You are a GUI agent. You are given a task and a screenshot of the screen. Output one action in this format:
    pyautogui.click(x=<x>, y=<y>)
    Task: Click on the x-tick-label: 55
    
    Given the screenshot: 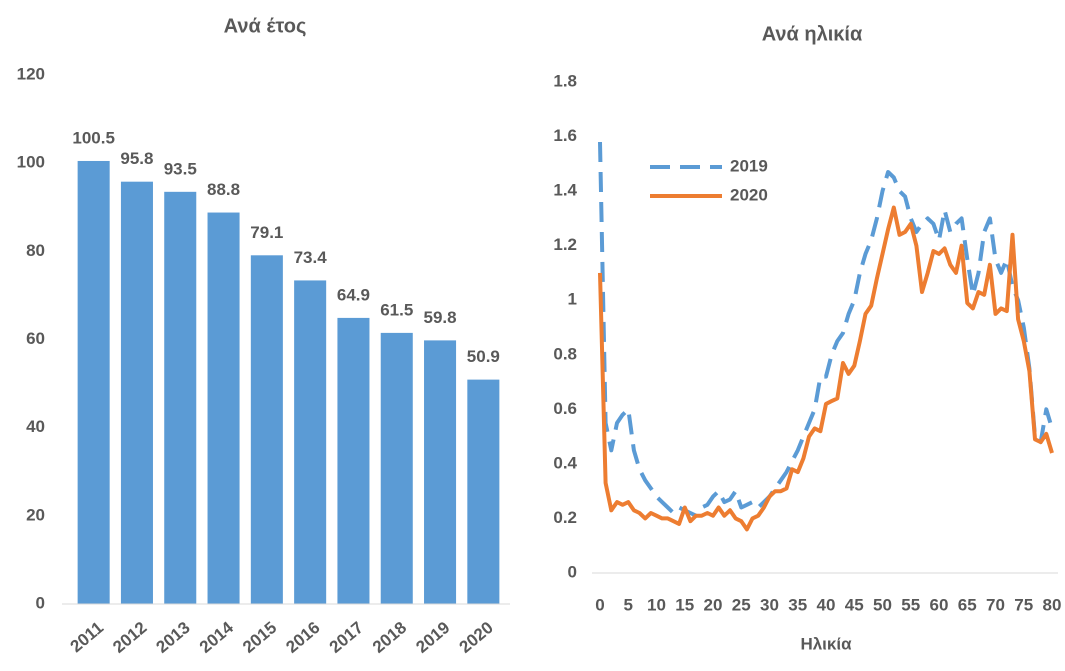 What is the action you would take?
    pyautogui.click(x=910, y=604)
    